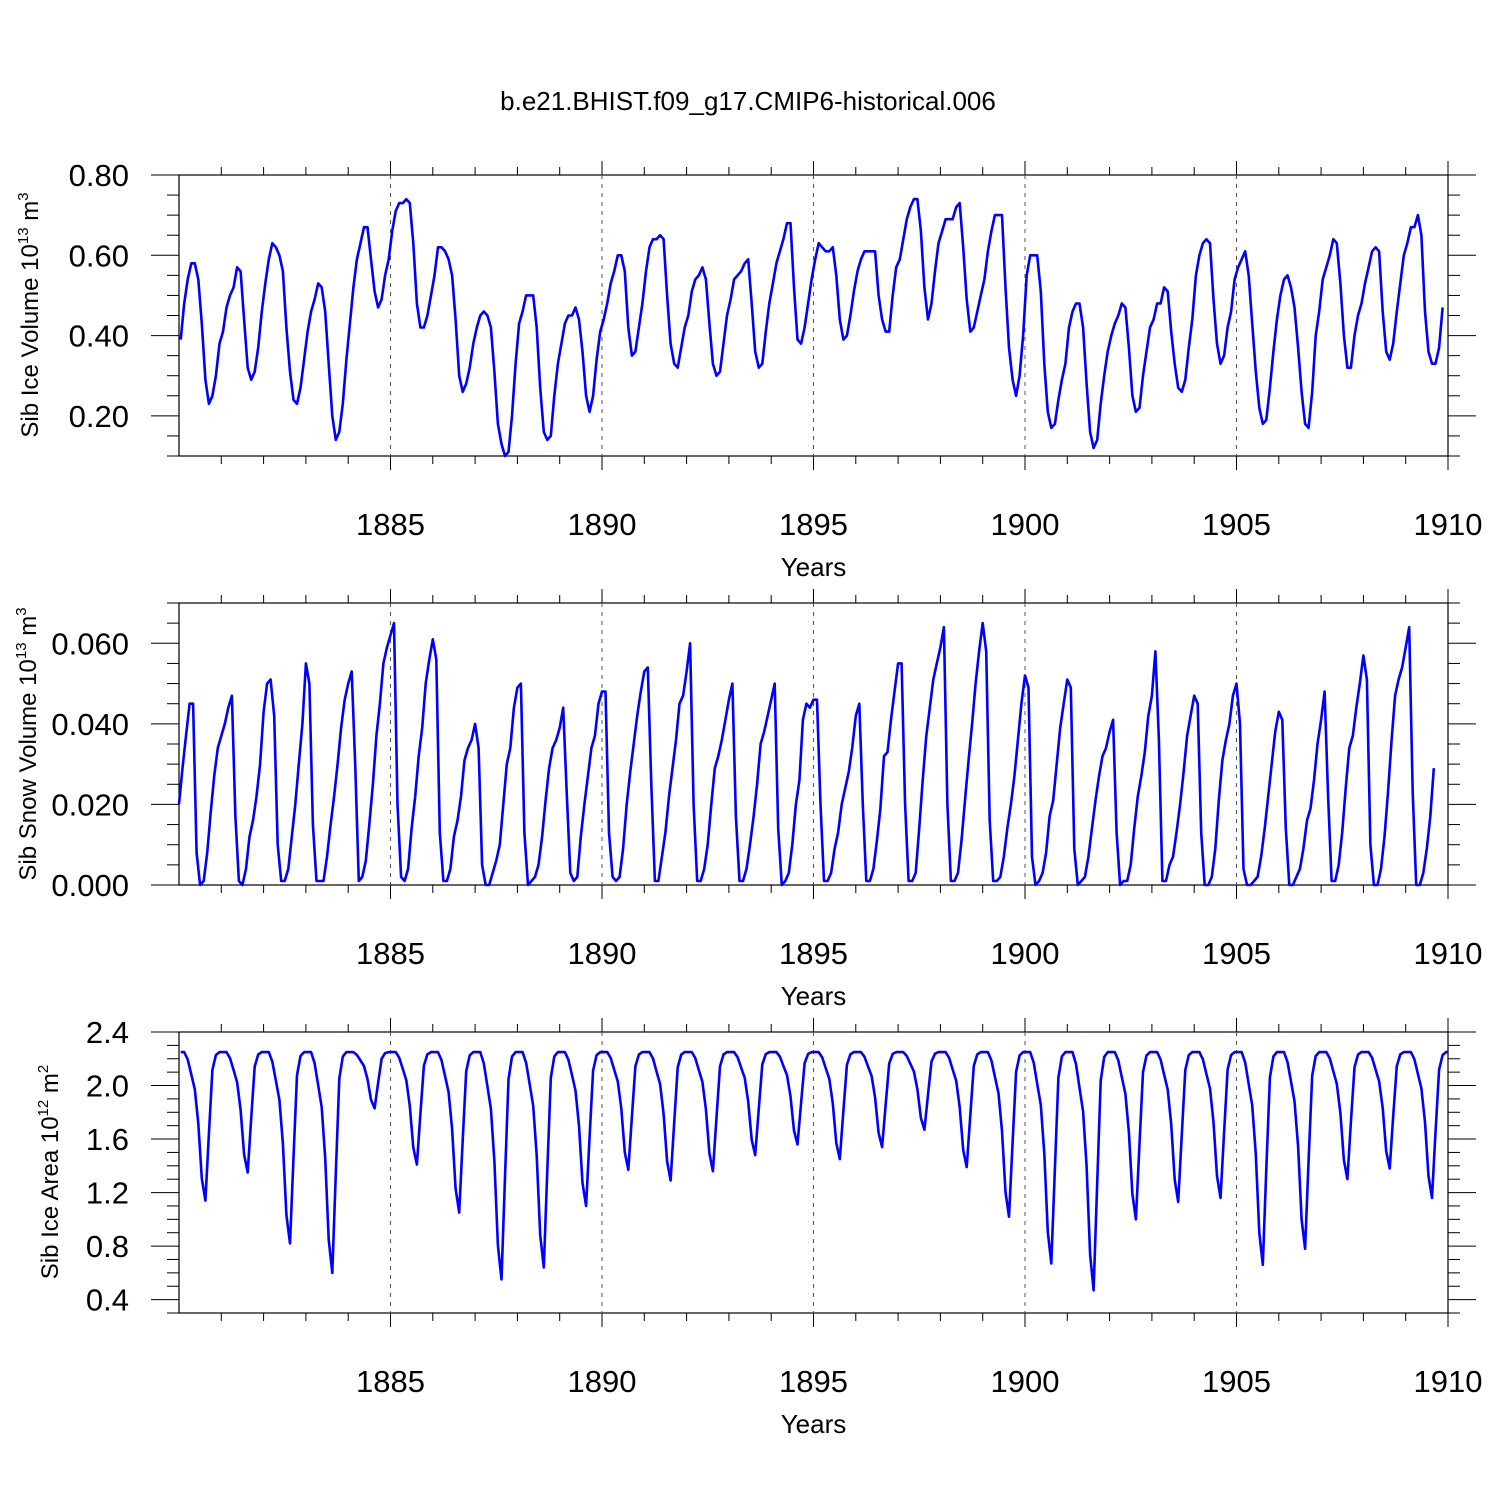 The height and width of the screenshot is (1500, 1500). I want to click on chart-title: b.e21.BHIST.f09_g17.CMIP6-historical.006, so click(748, 101).